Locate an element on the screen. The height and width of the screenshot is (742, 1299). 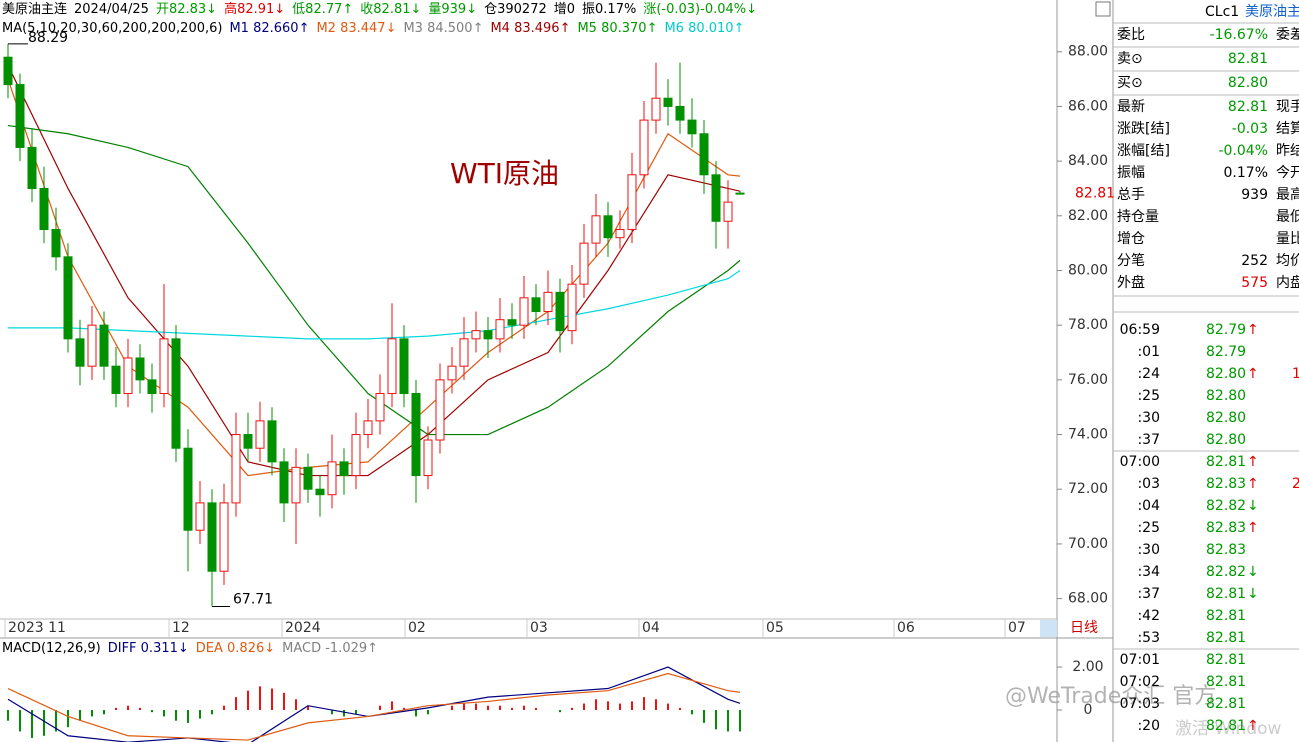
trade-price: 82.79 is located at coordinates (1226, 352).